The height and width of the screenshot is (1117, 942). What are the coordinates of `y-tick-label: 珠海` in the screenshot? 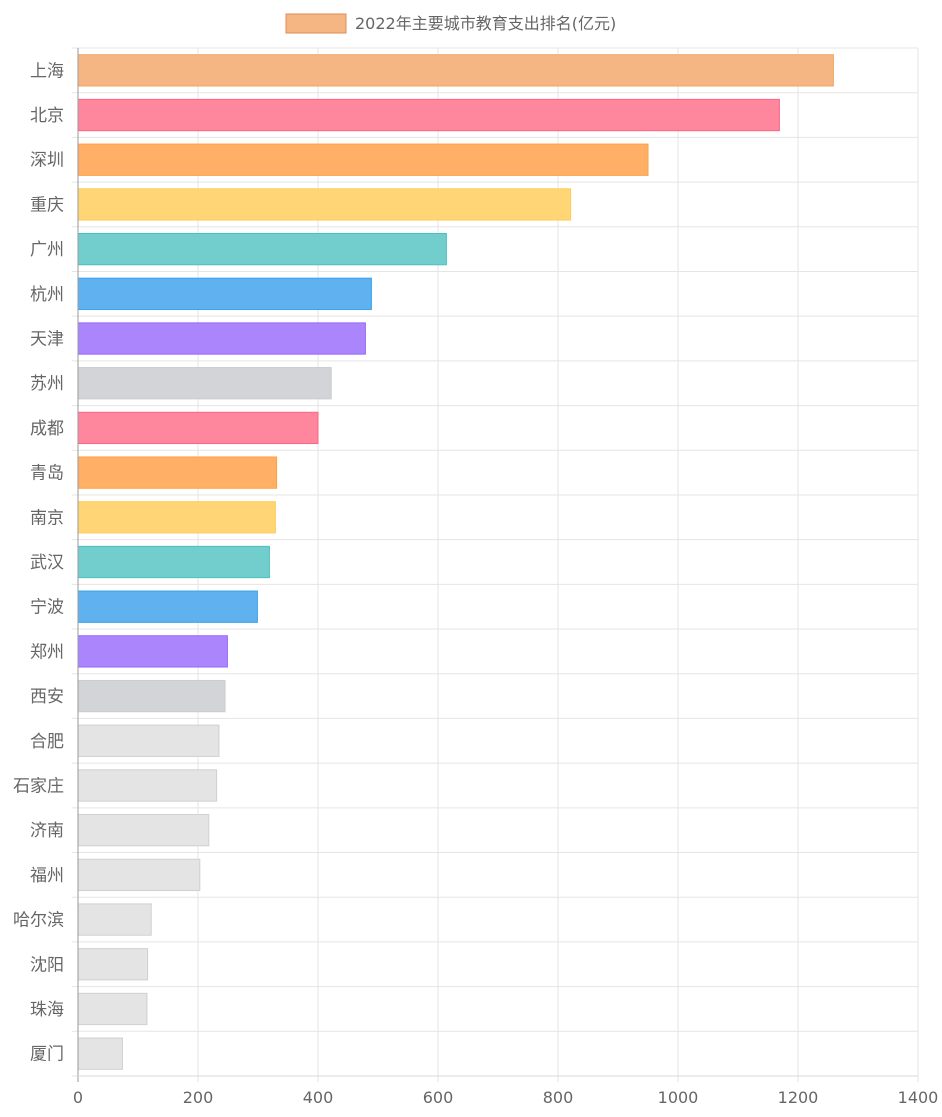 It's located at (47, 1010).